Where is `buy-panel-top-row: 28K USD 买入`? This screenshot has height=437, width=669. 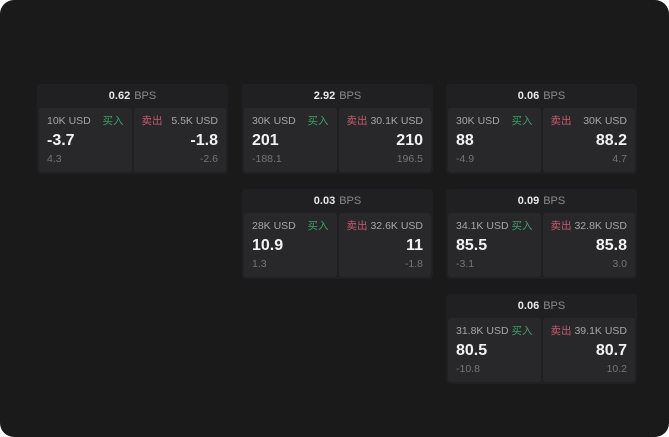
buy-panel-top-row: 28K USD 买入 is located at coordinates (290, 226).